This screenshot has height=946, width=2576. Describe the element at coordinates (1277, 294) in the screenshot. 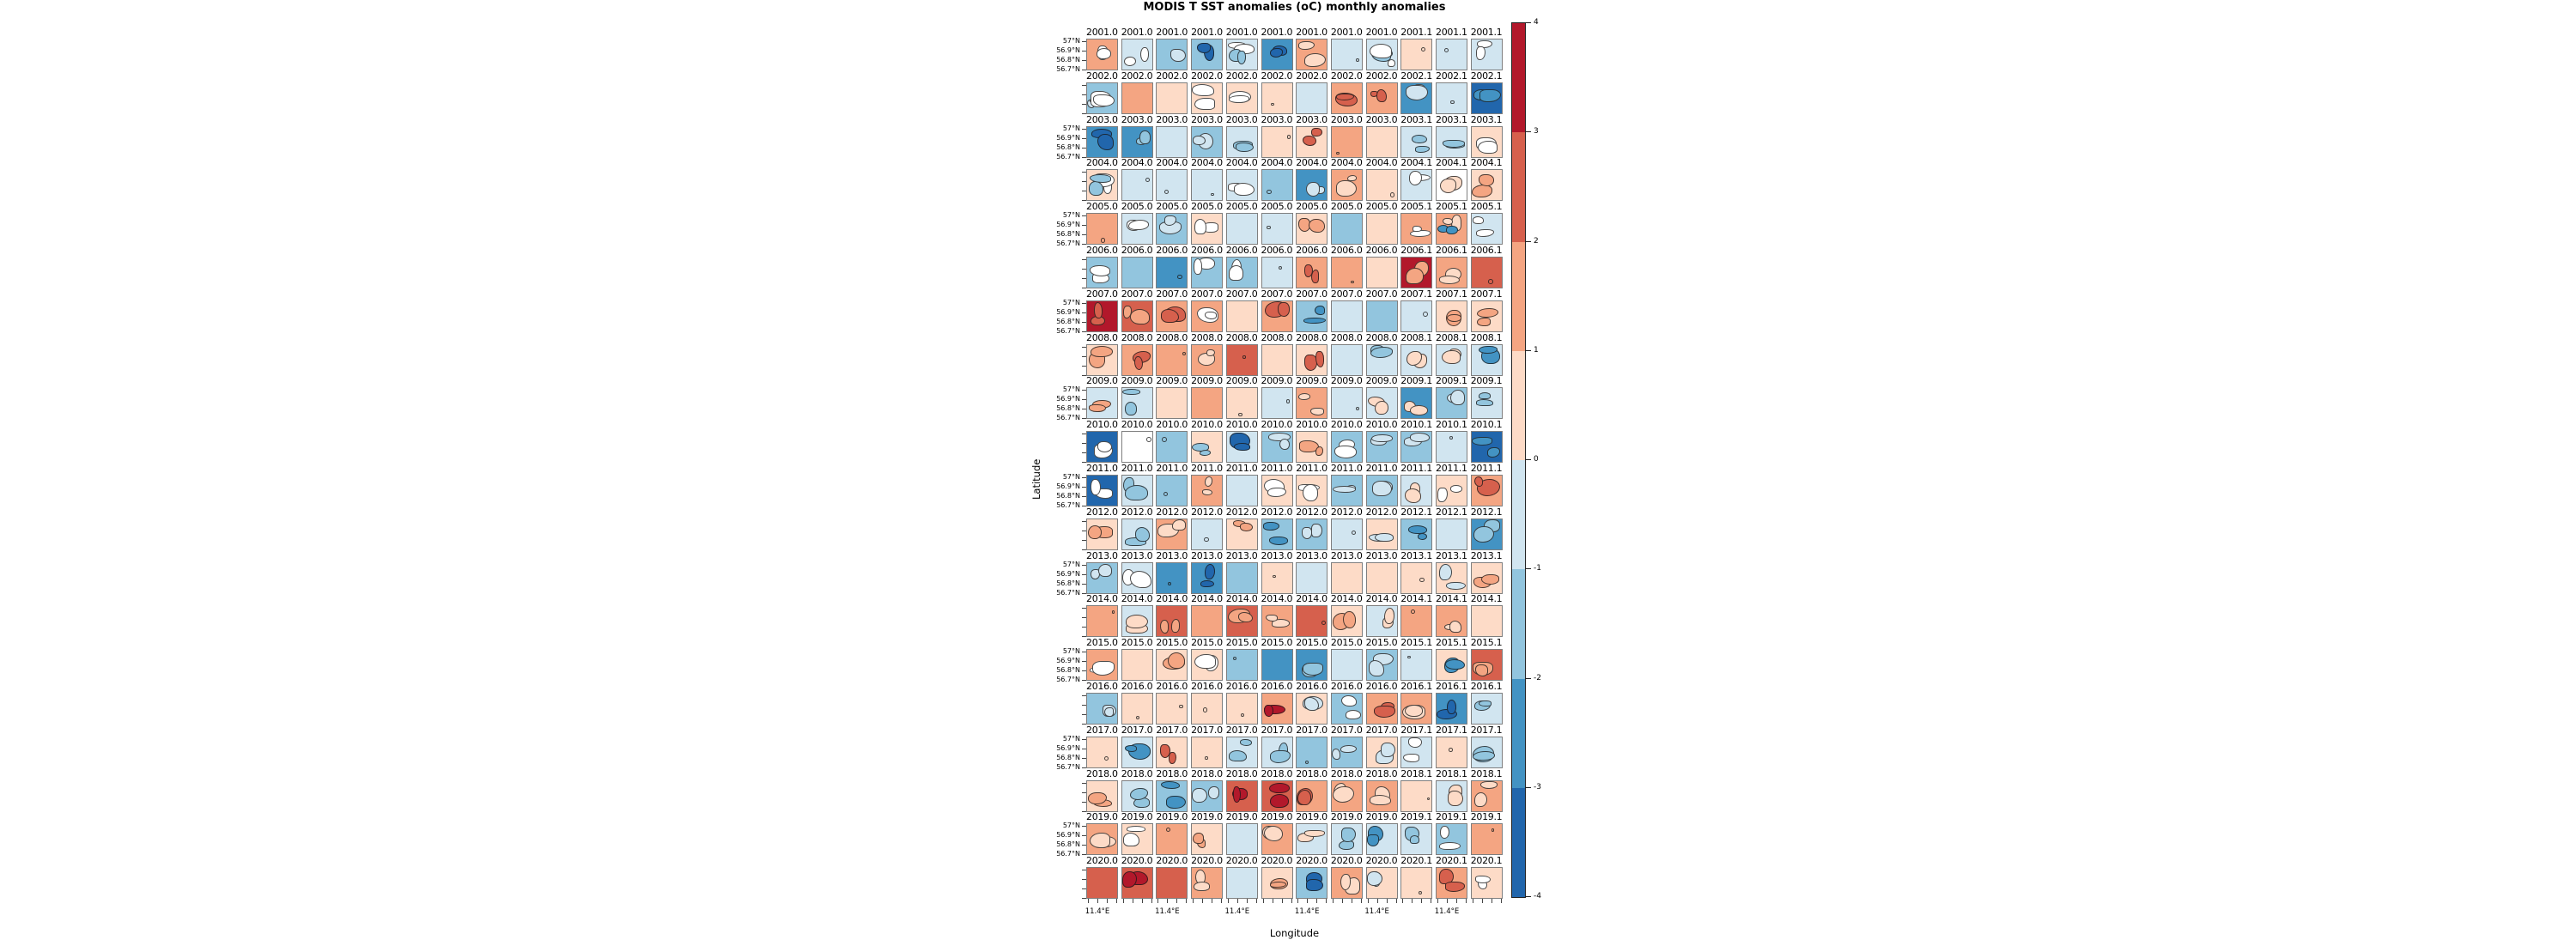

I see `facet-panel-title: 2007.06` at that location.